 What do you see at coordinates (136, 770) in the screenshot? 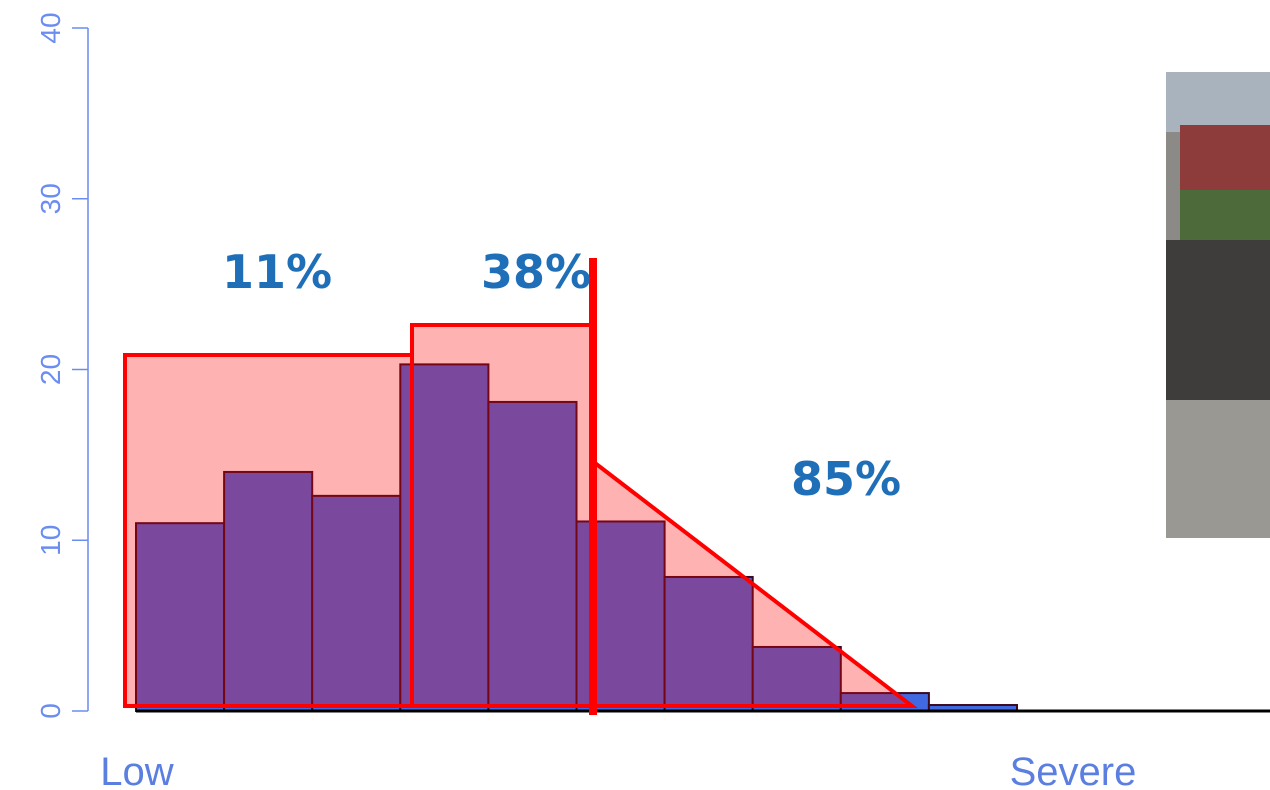
I see `x-axis-label: Low` at bounding box center [136, 770].